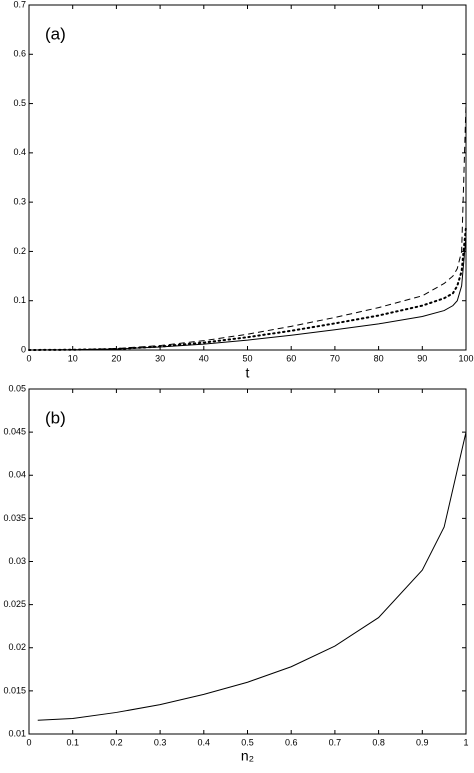  I want to click on x-axis-label: n₂, so click(247, 756).